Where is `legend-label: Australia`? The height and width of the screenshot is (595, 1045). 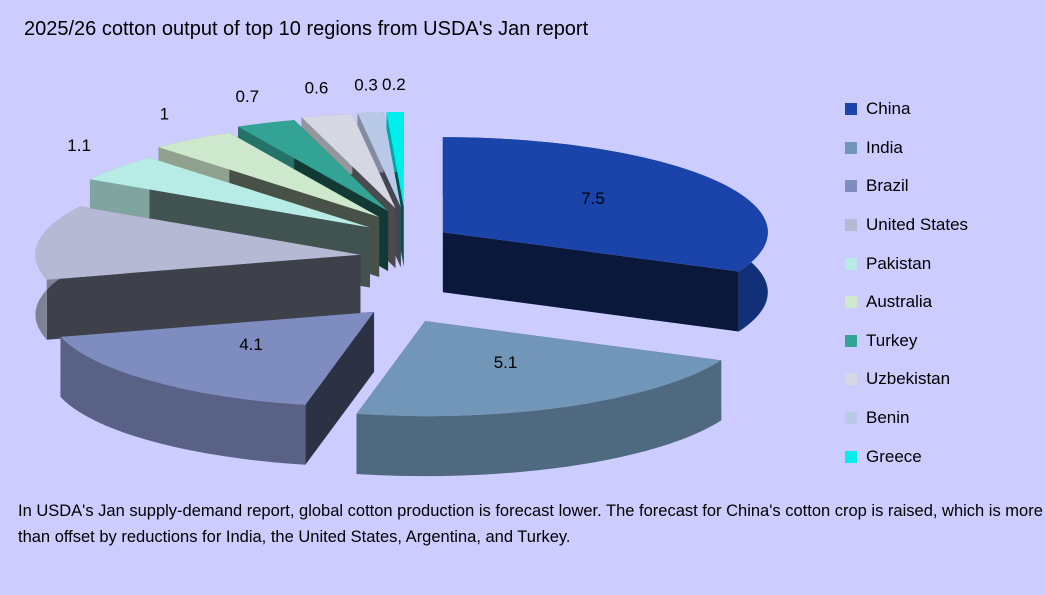
legend-label: Australia is located at coordinates (899, 302).